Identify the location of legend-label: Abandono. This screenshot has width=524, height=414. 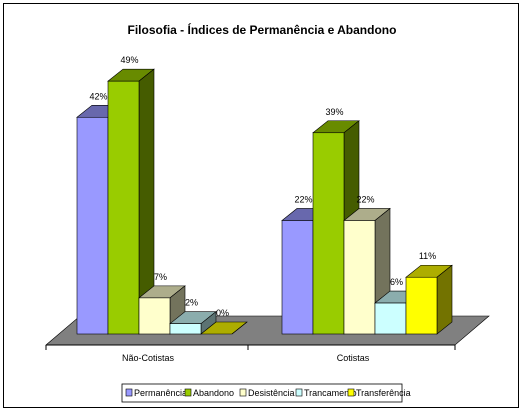
(213, 393).